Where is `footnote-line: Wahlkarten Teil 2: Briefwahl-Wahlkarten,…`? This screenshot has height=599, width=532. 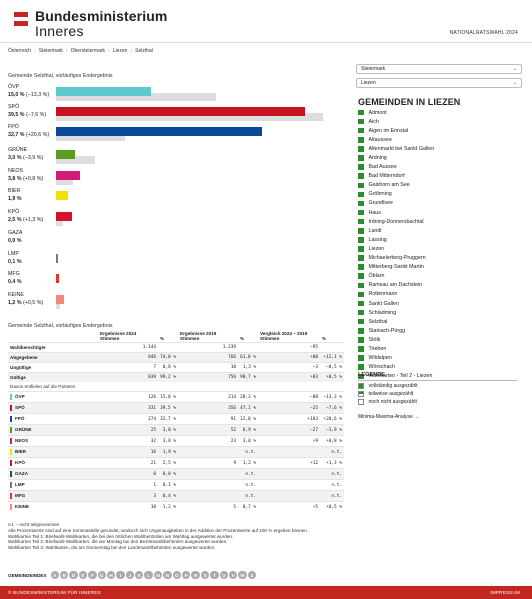
footnote-line: Wahlkarten Teil 2: Briefwahl-Wahlkarten,… is located at coordinates (118, 542).